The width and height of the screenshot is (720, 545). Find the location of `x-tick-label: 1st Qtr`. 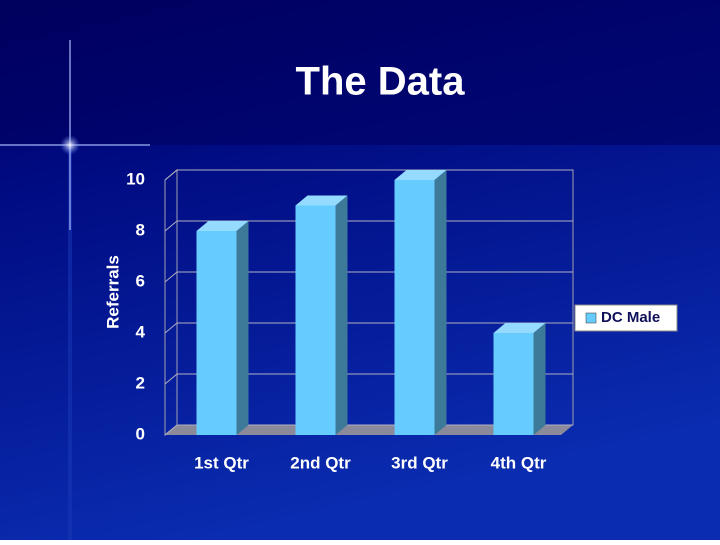

x-tick-label: 1st Qtr is located at coordinates (221, 462).